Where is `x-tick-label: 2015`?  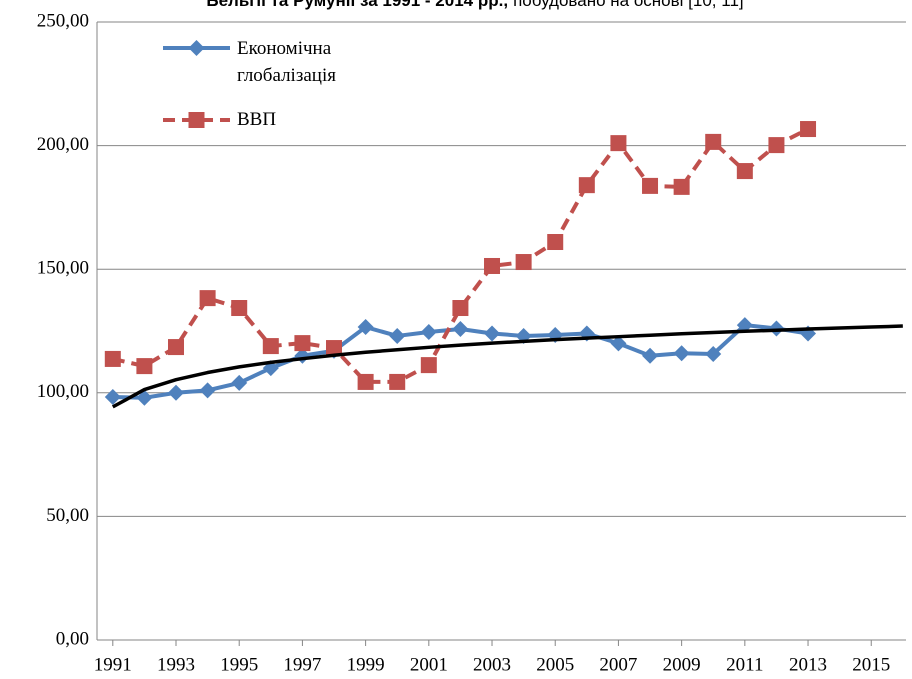 x-tick-label: 2015 is located at coordinates (871, 664).